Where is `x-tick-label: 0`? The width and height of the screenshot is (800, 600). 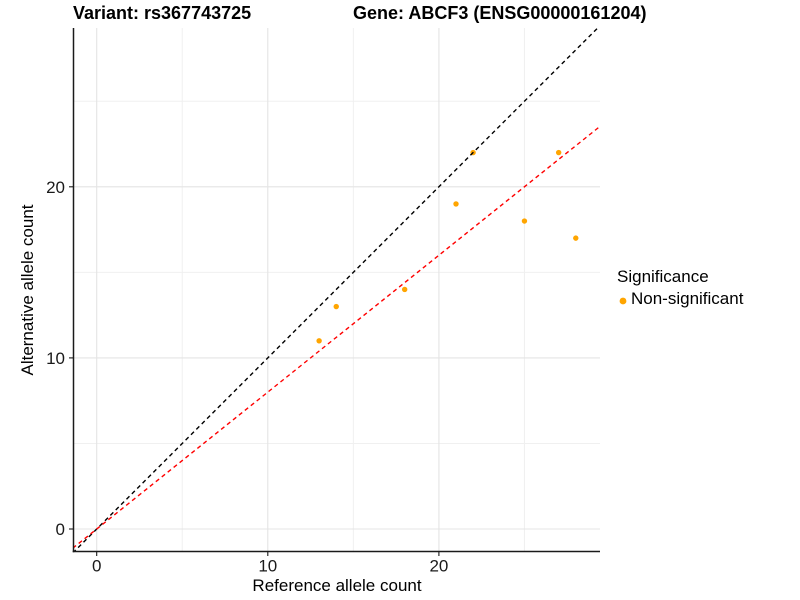
x-tick-label: 0 is located at coordinates (96, 566).